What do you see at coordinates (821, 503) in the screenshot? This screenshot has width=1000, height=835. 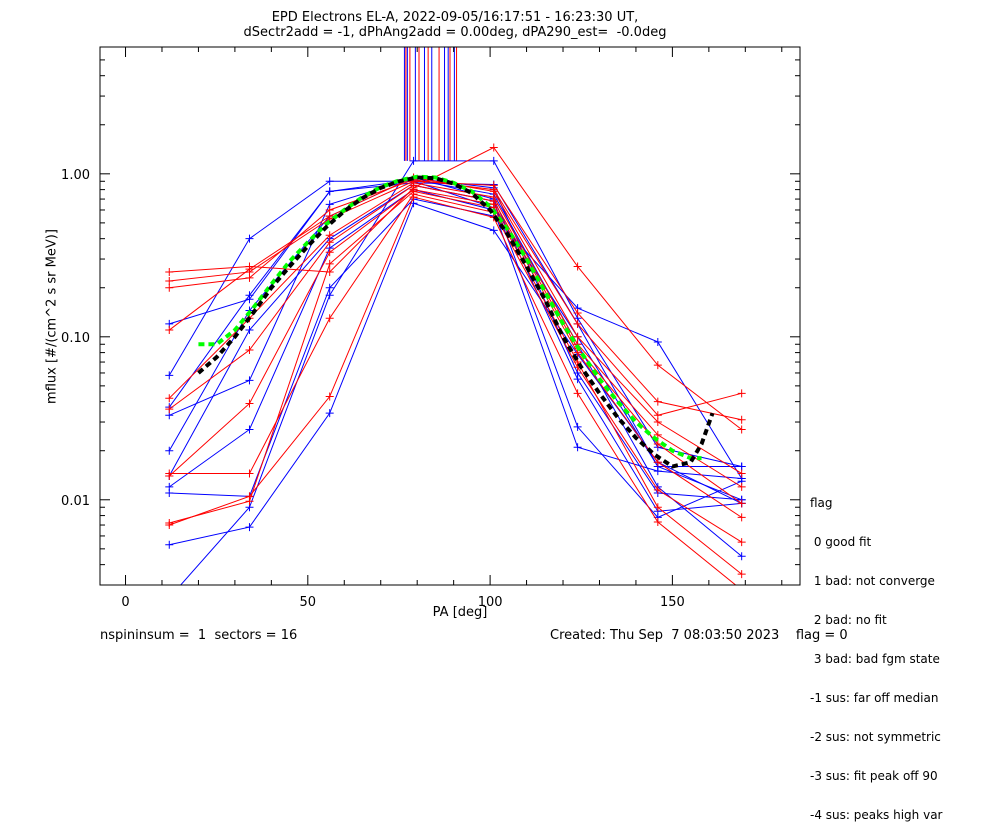 I see `flag-legend-title: flag` at bounding box center [821, 503].